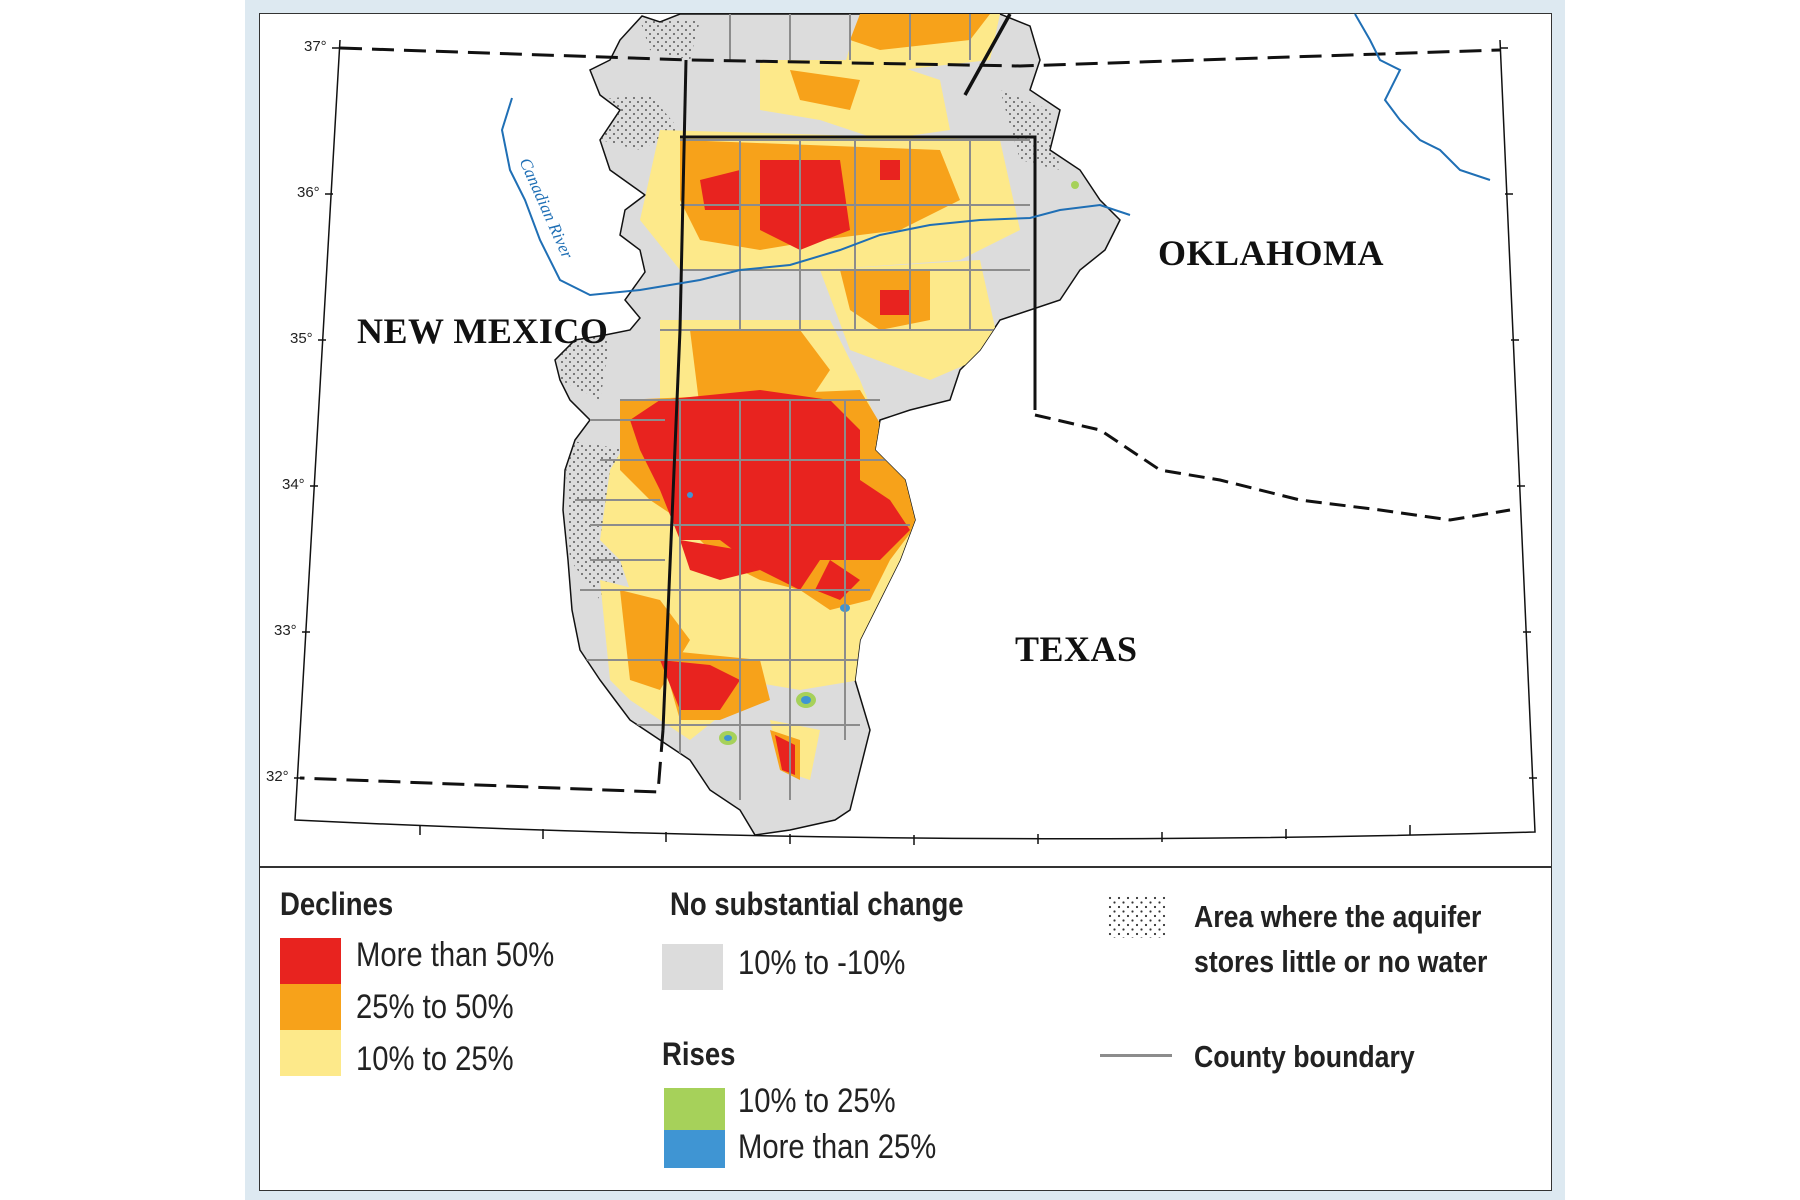 Image resolution: width=1800 pixels, height=1200 pixels. What do you see at coordinates (1136, 1055) in the screenshot?
I see `swatch-county-boundary` at bounding box center [1136, 1055].